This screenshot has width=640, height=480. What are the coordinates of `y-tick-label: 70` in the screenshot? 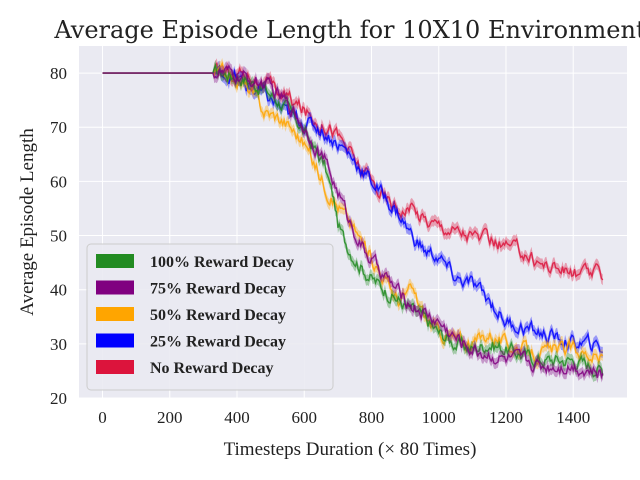 It's located at (58, 127).